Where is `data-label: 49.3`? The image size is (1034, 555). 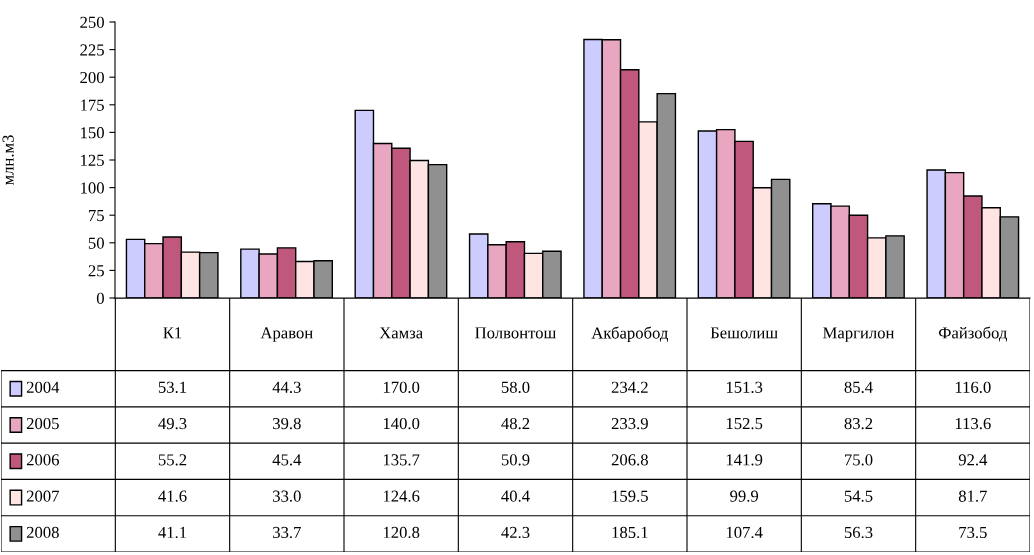 data-label: 49.3 is located at coordinates (172, 423).